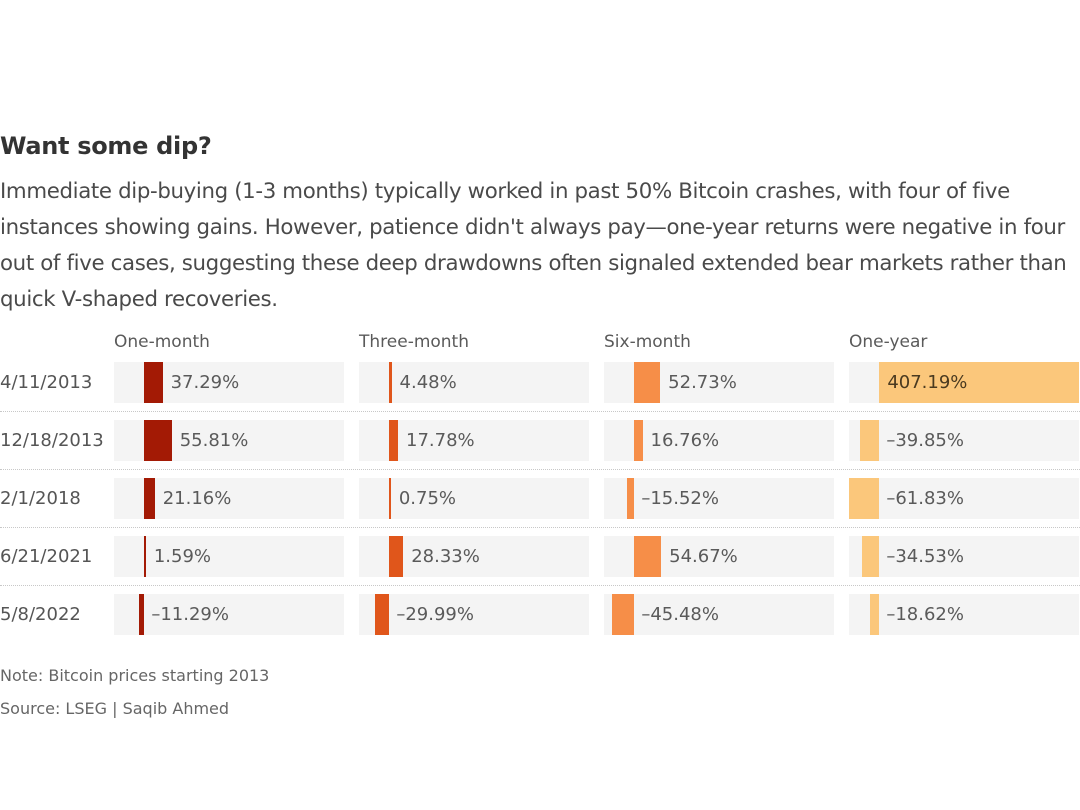  What do you see at coordinates (46, 556) in the screenshot?
I see `row-label: 6/21/2021` at bounding box center [46, 556].